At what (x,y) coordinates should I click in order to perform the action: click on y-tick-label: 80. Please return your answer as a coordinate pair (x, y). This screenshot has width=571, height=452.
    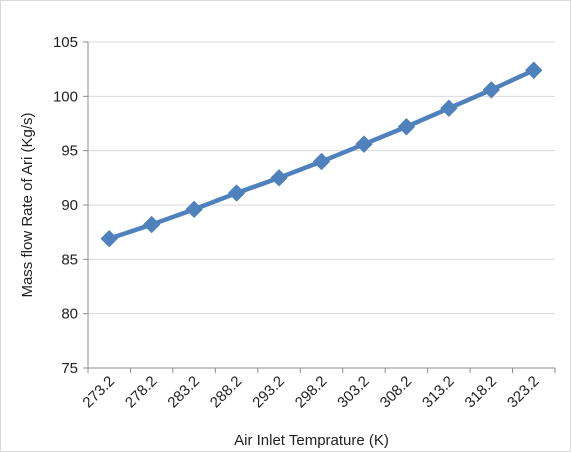
    Looking at the image, I should click on (69, 314).